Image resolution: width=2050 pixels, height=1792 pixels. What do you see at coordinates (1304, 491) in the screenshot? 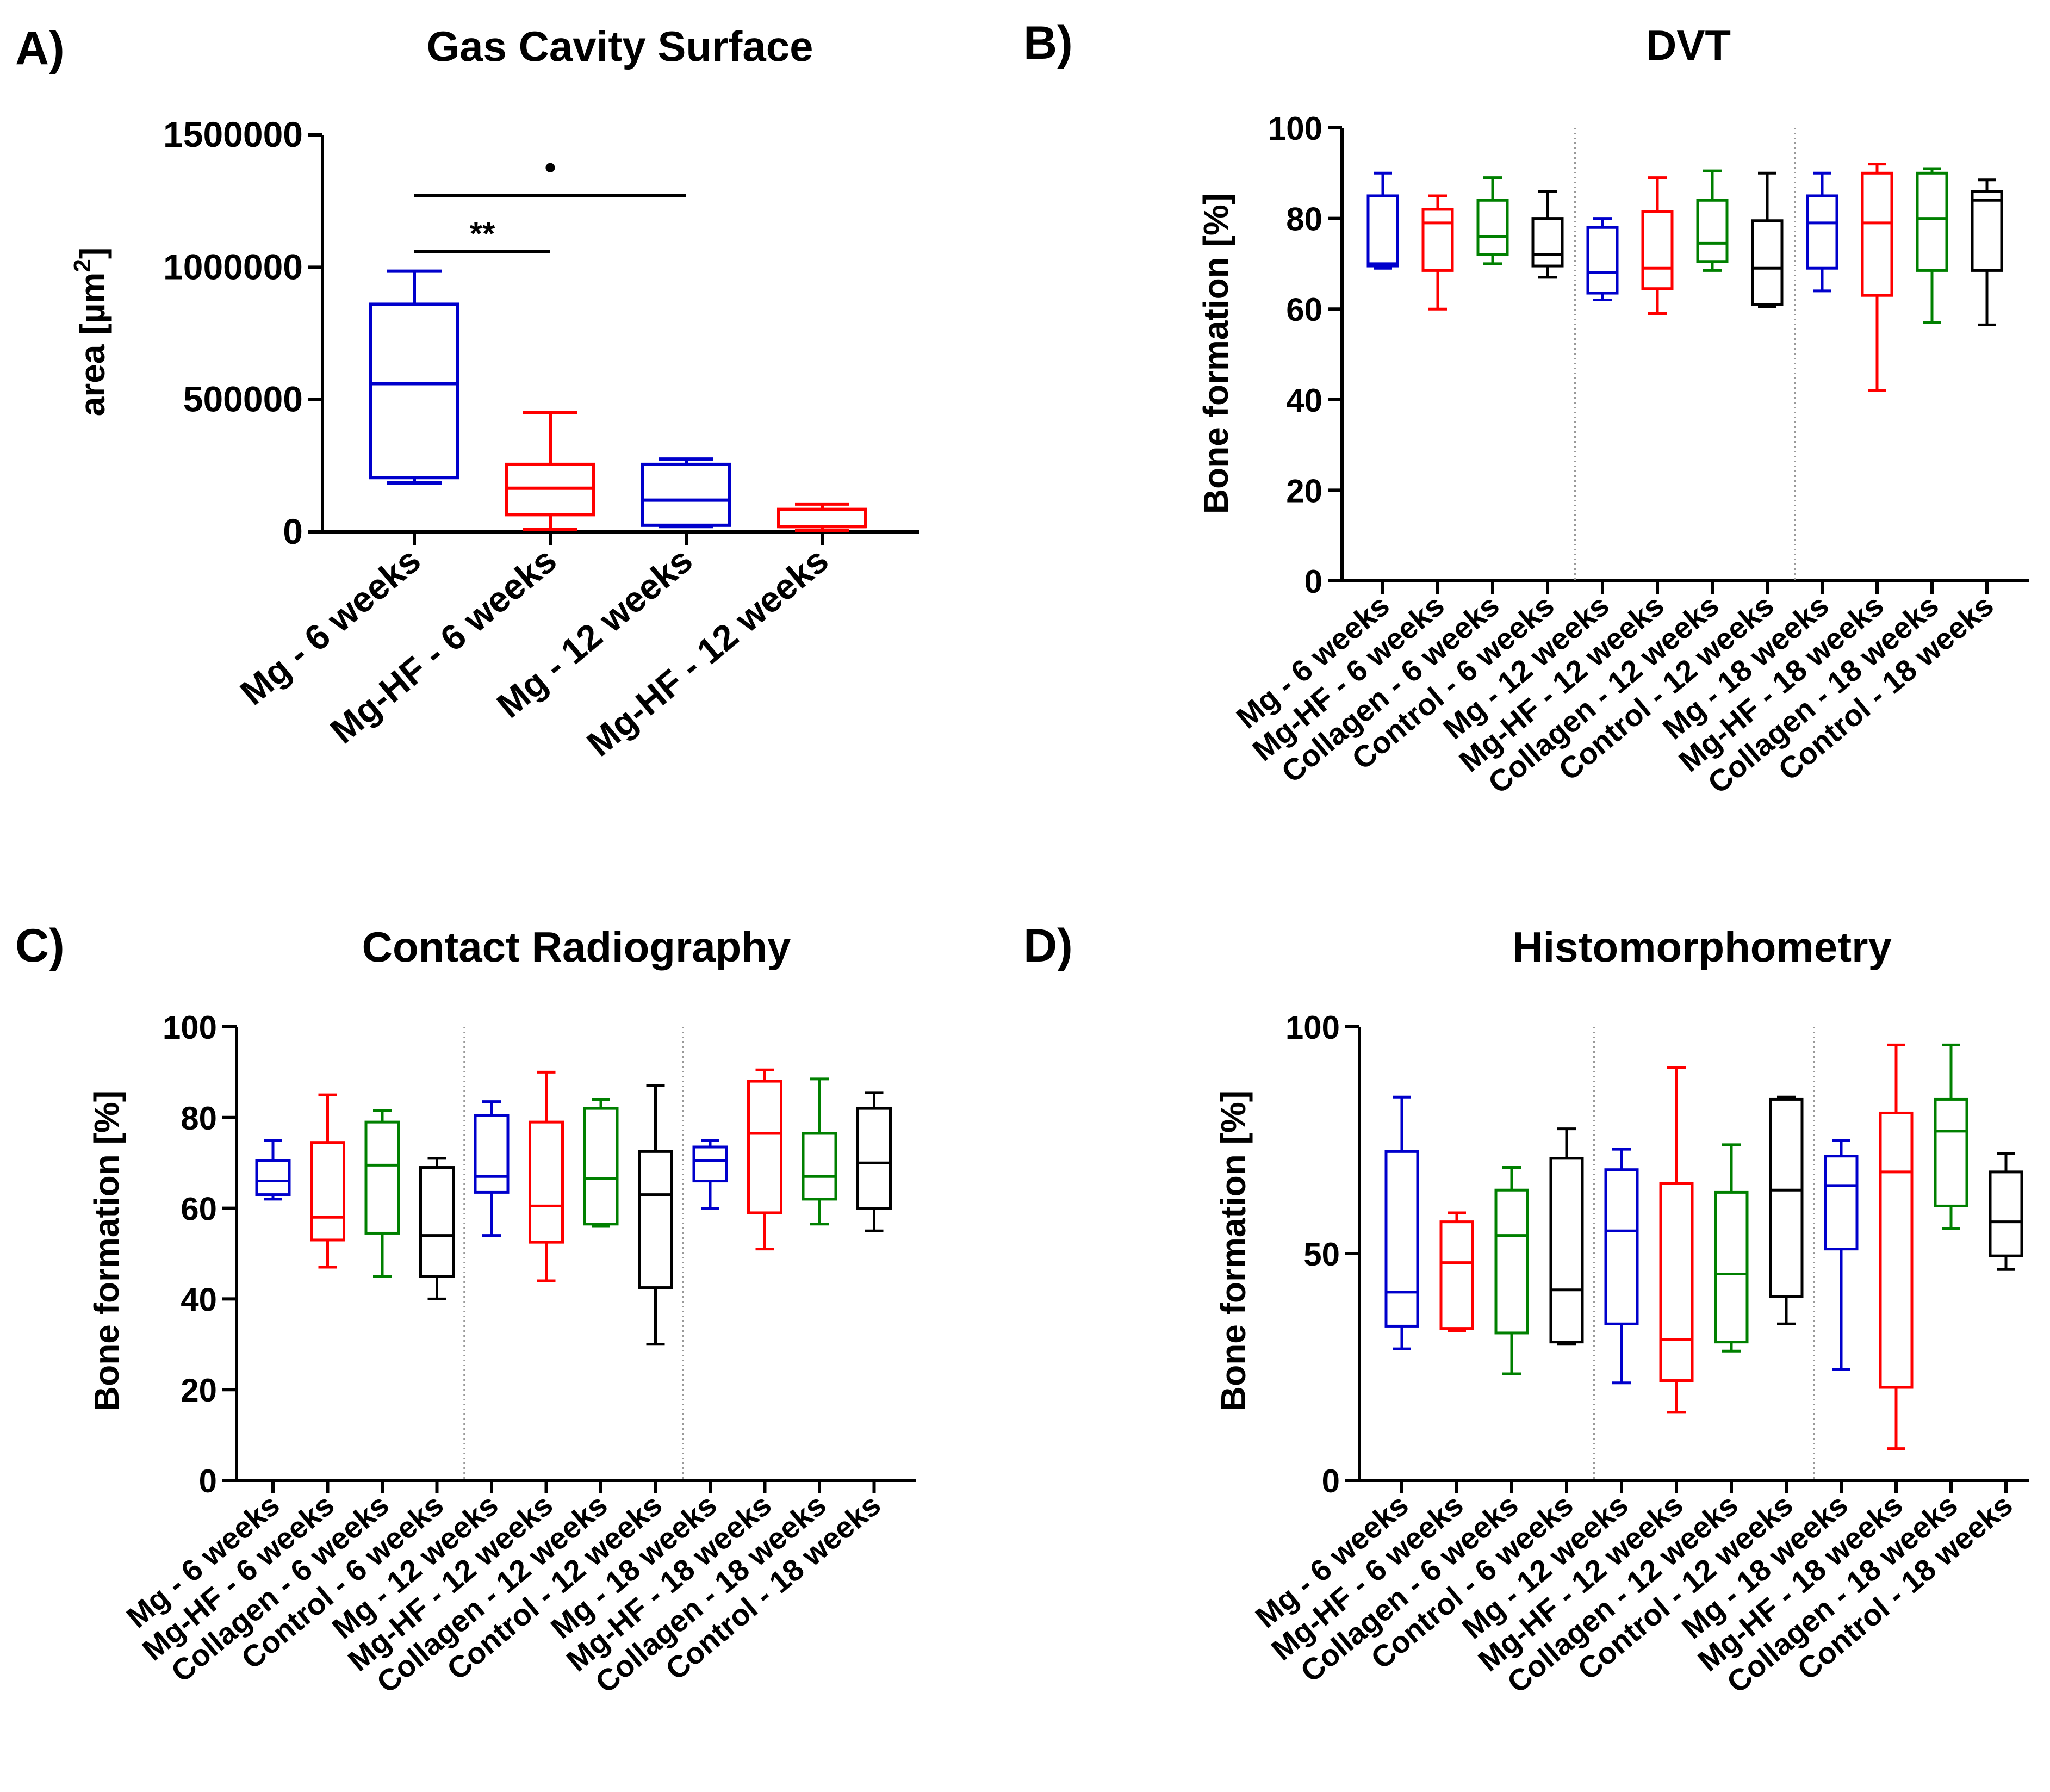
I see `panel-b-ytick-label: 20` at bounding box center [1304, 491].